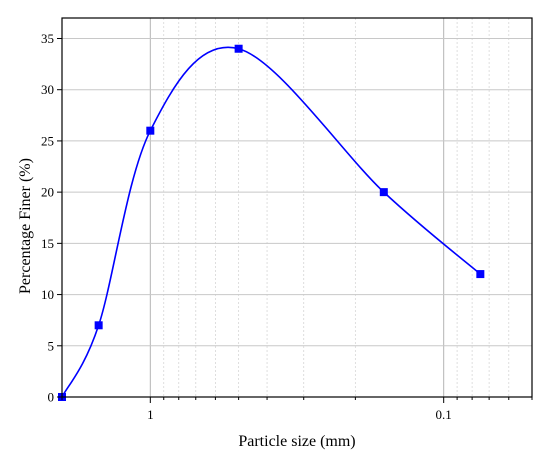  Describe the element at coordinates (47, 38) in the screenshot. I see `y-tick-label: 35` at that location.